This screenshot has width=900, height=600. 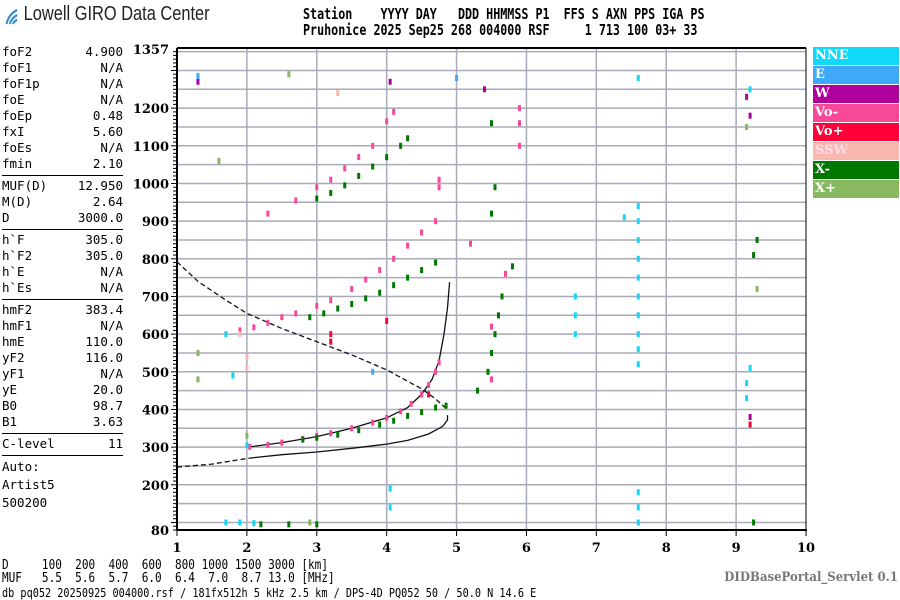 I want to click on param-label: h`E, so click(x=13, y=271).